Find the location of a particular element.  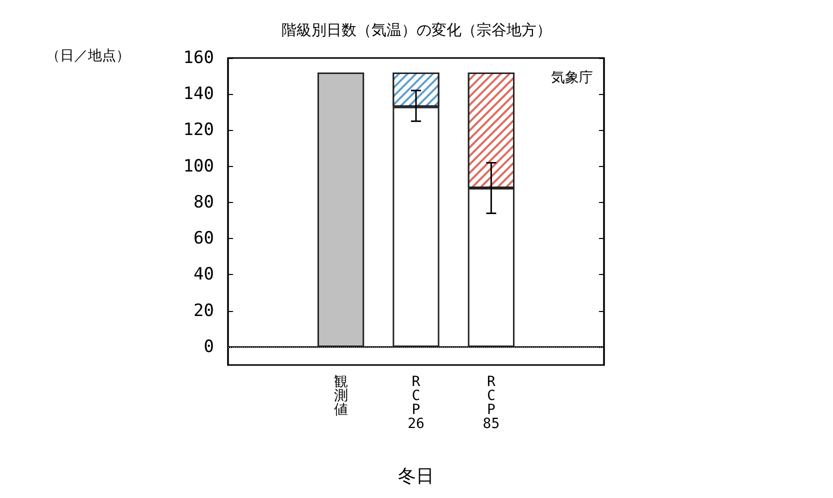

y-tick-label: 140 is located at coordinates (198, 94).